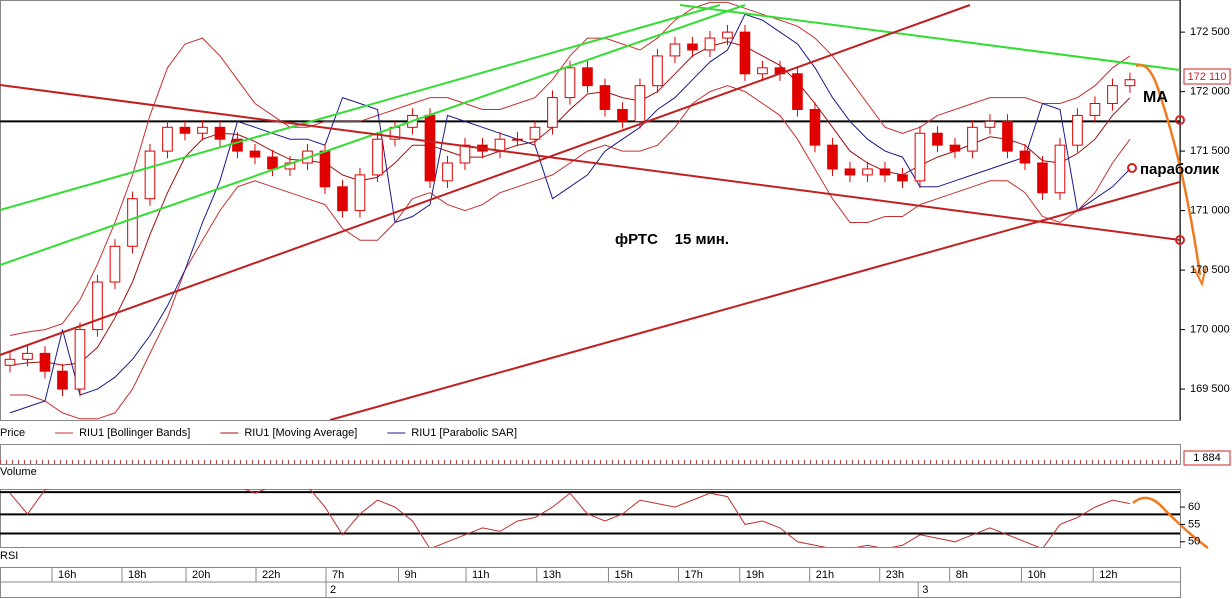  I want to click on rsi-line, so click(570, 518).